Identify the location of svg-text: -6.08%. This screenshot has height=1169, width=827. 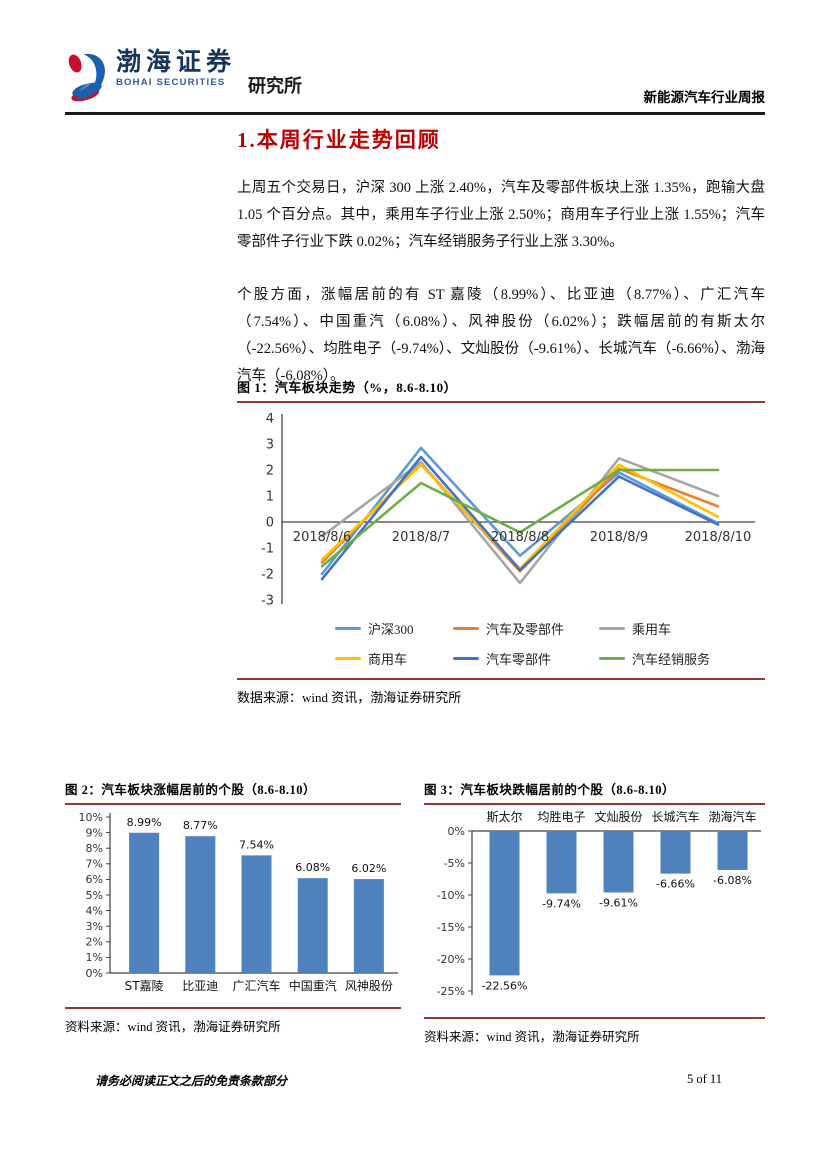
(732, 880).